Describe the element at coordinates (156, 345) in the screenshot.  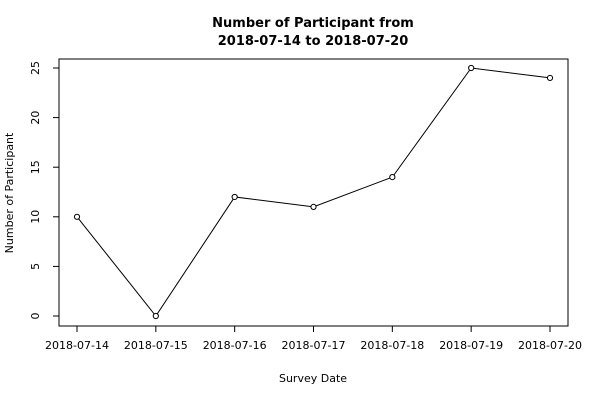
I see `x-tick-label: 2018-07-15` at that location.